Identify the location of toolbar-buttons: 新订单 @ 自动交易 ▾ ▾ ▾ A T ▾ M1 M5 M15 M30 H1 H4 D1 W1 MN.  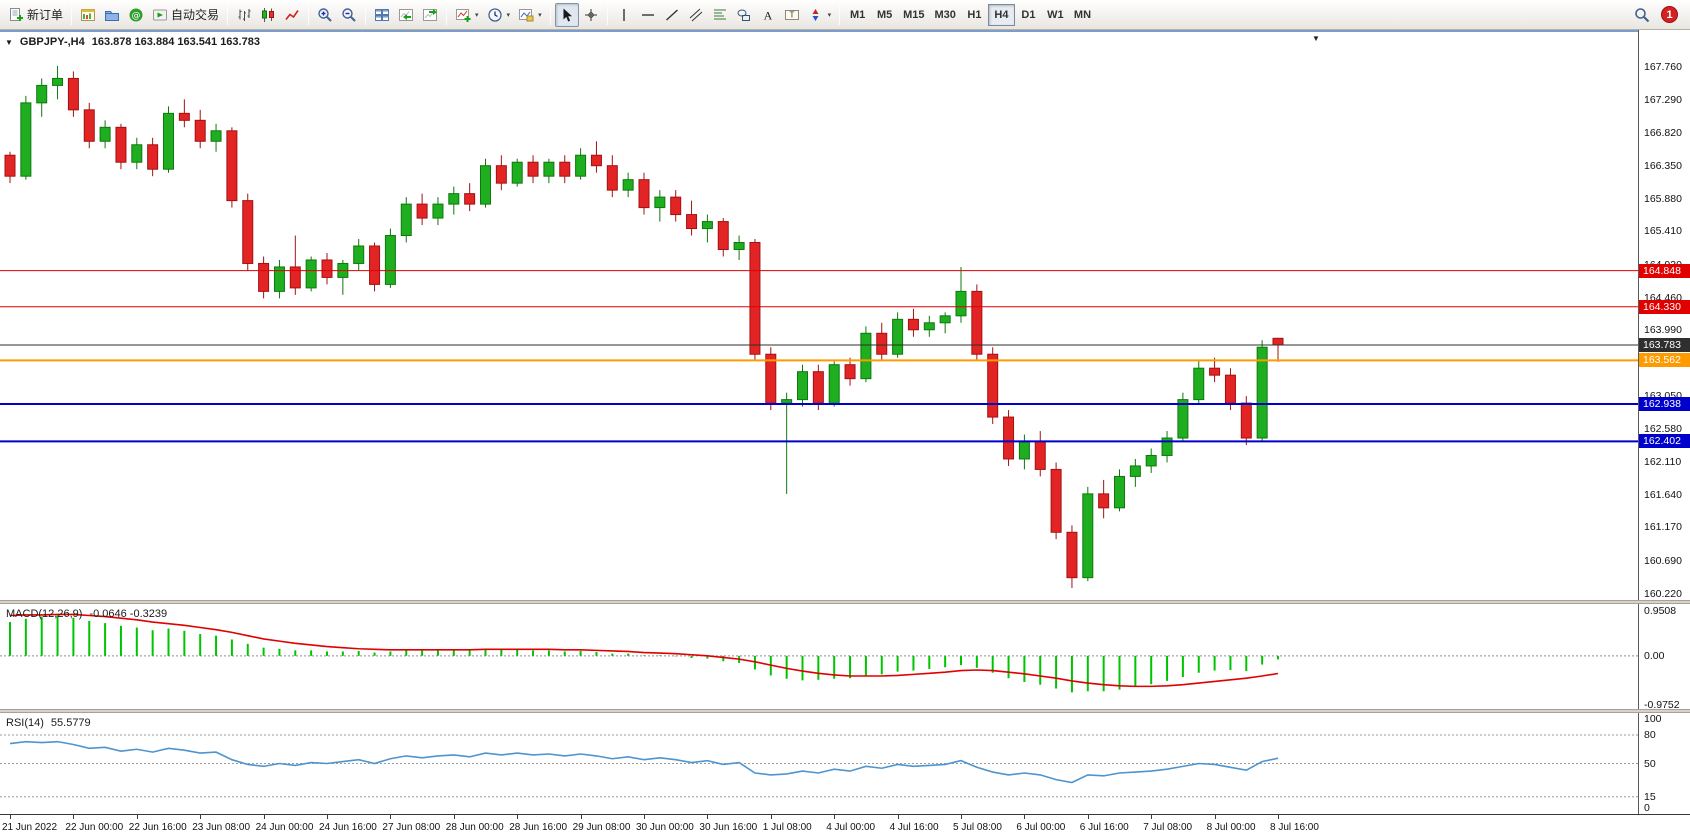
(550, 14).